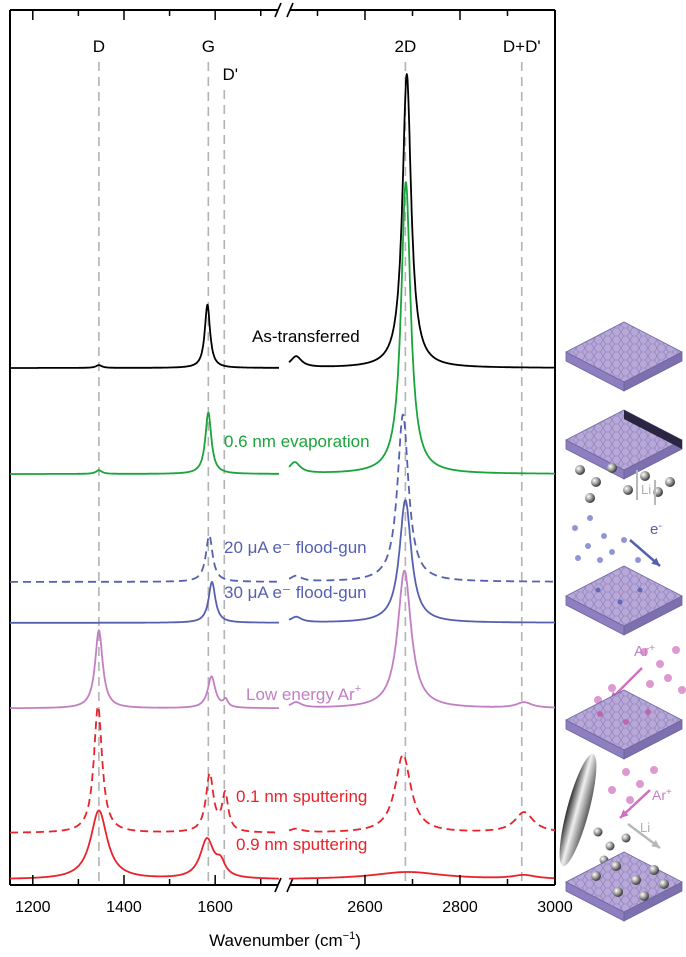 Image resolution: width=686 pixels, height=957 pixels. I want to click on series-label: As-transferred, so click(306, 336).